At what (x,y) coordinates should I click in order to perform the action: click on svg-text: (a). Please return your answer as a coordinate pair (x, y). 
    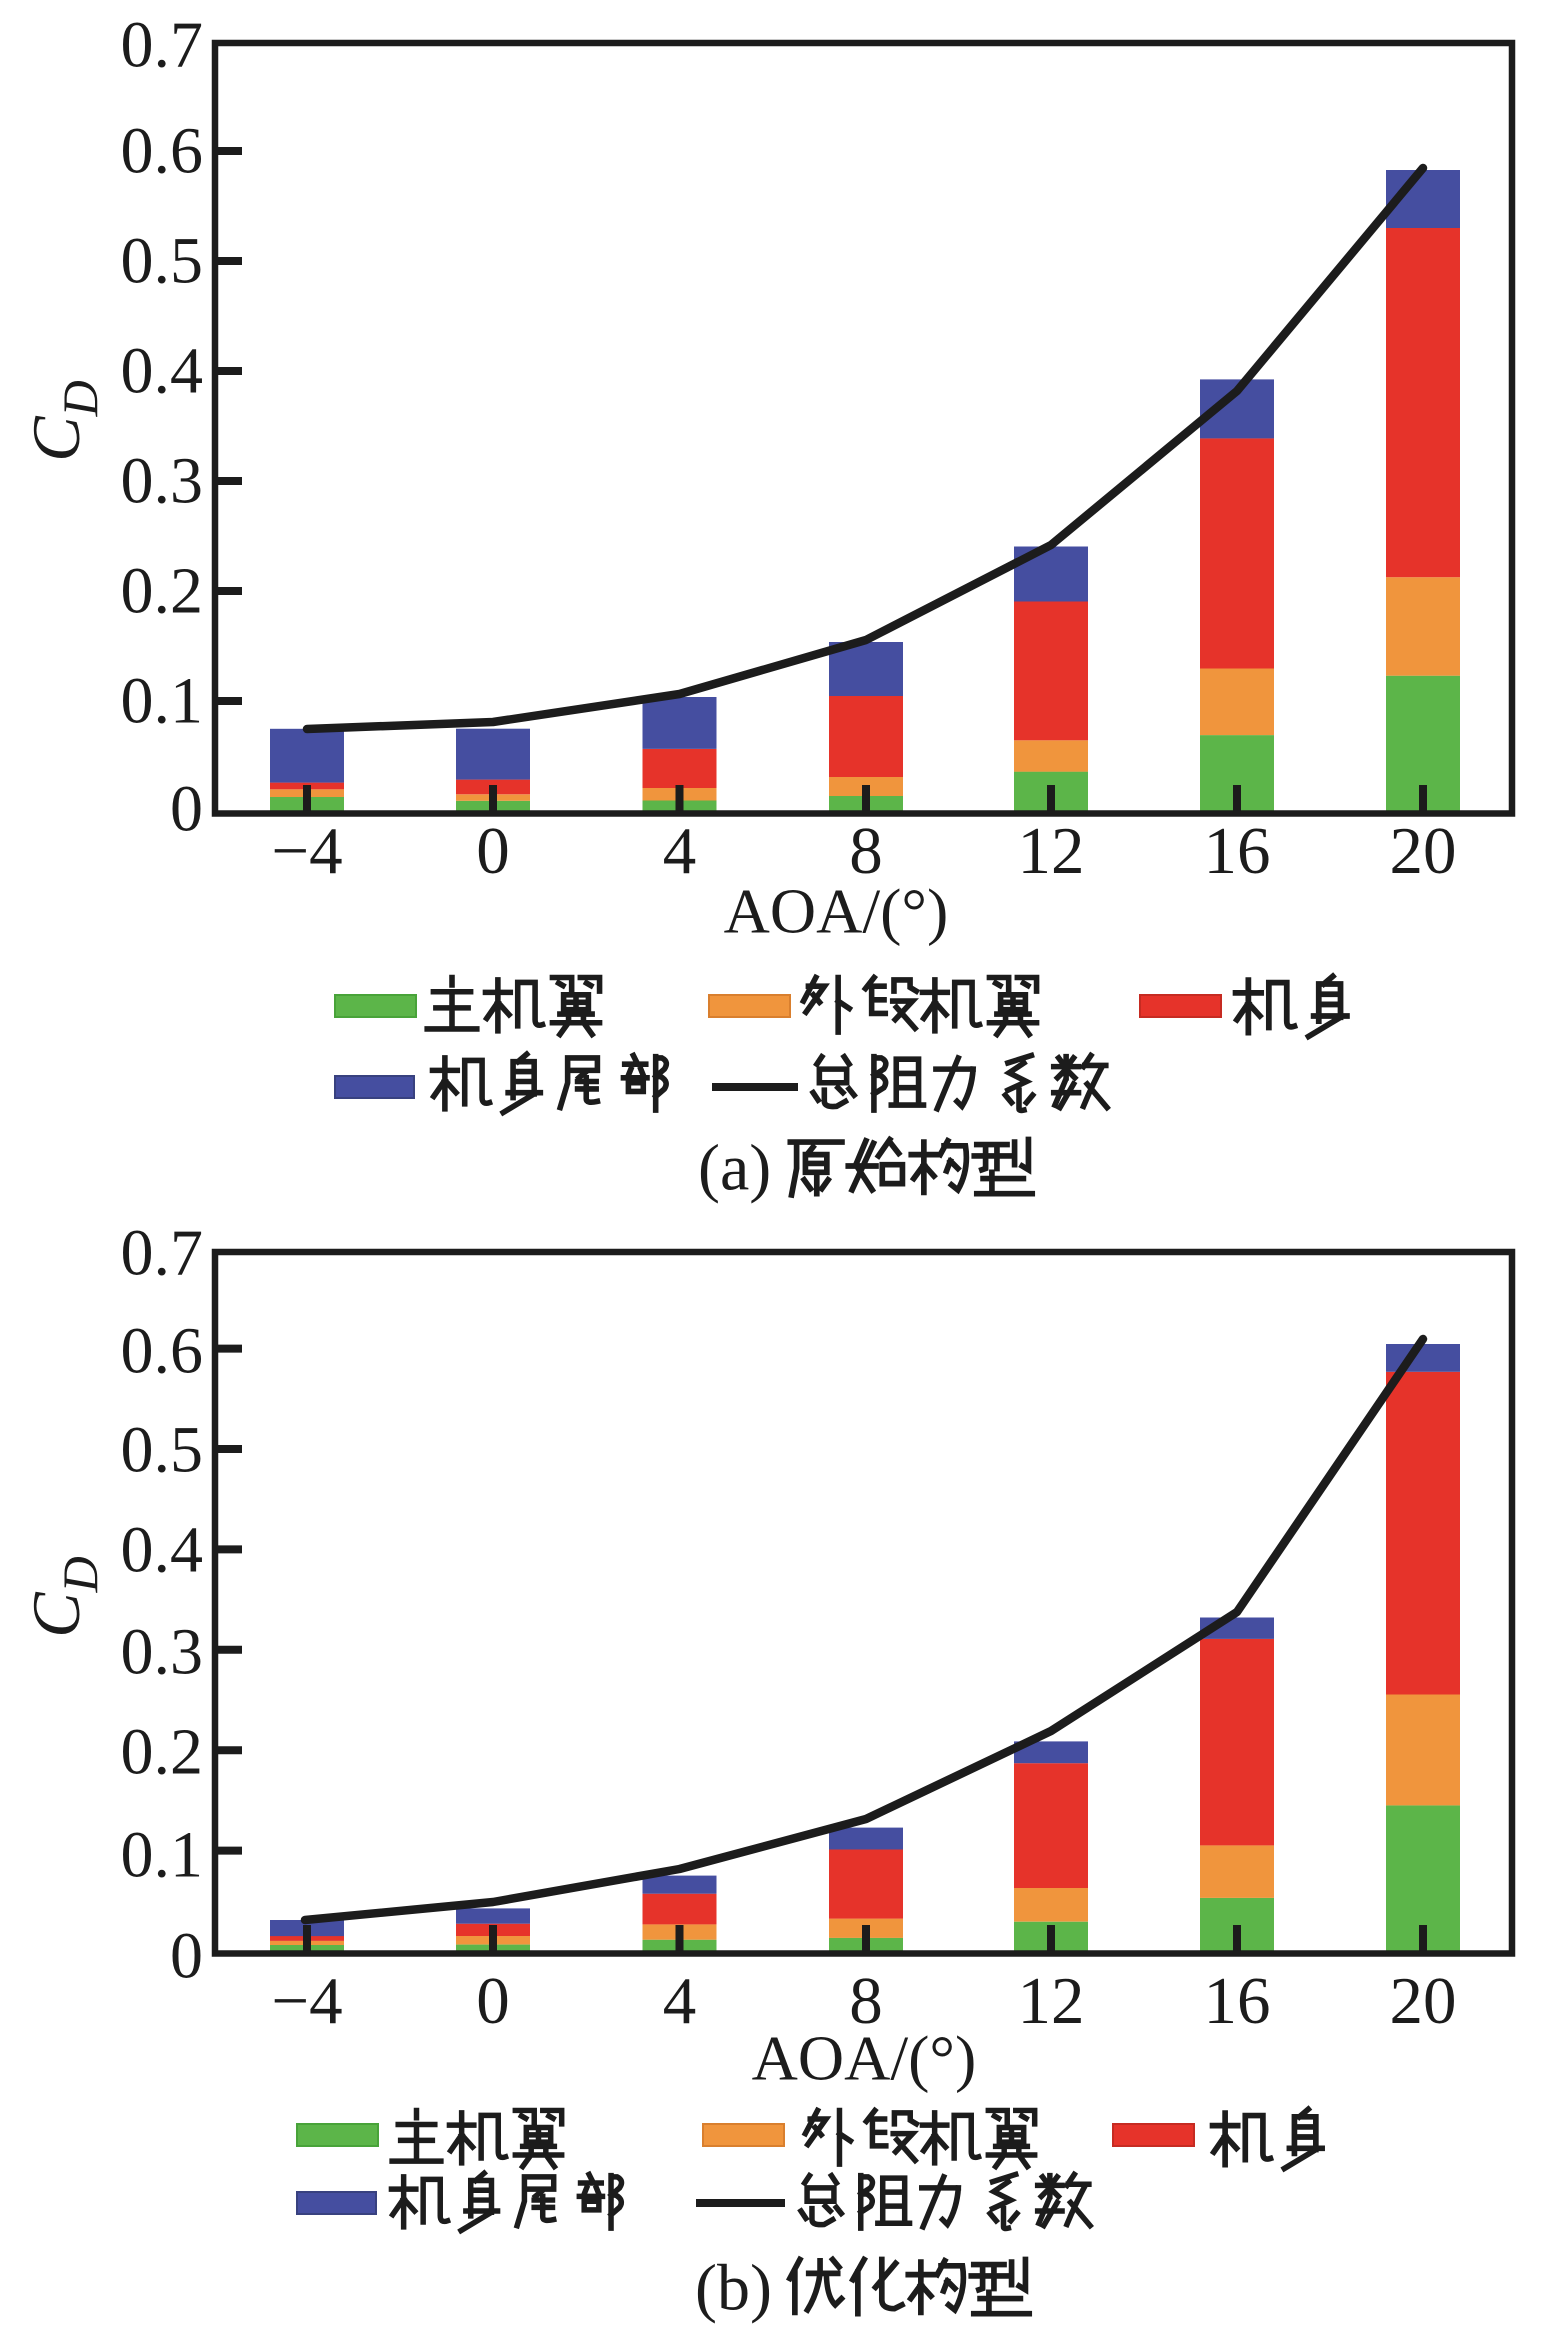
    Looking at the image, I should click on (734, 1168).